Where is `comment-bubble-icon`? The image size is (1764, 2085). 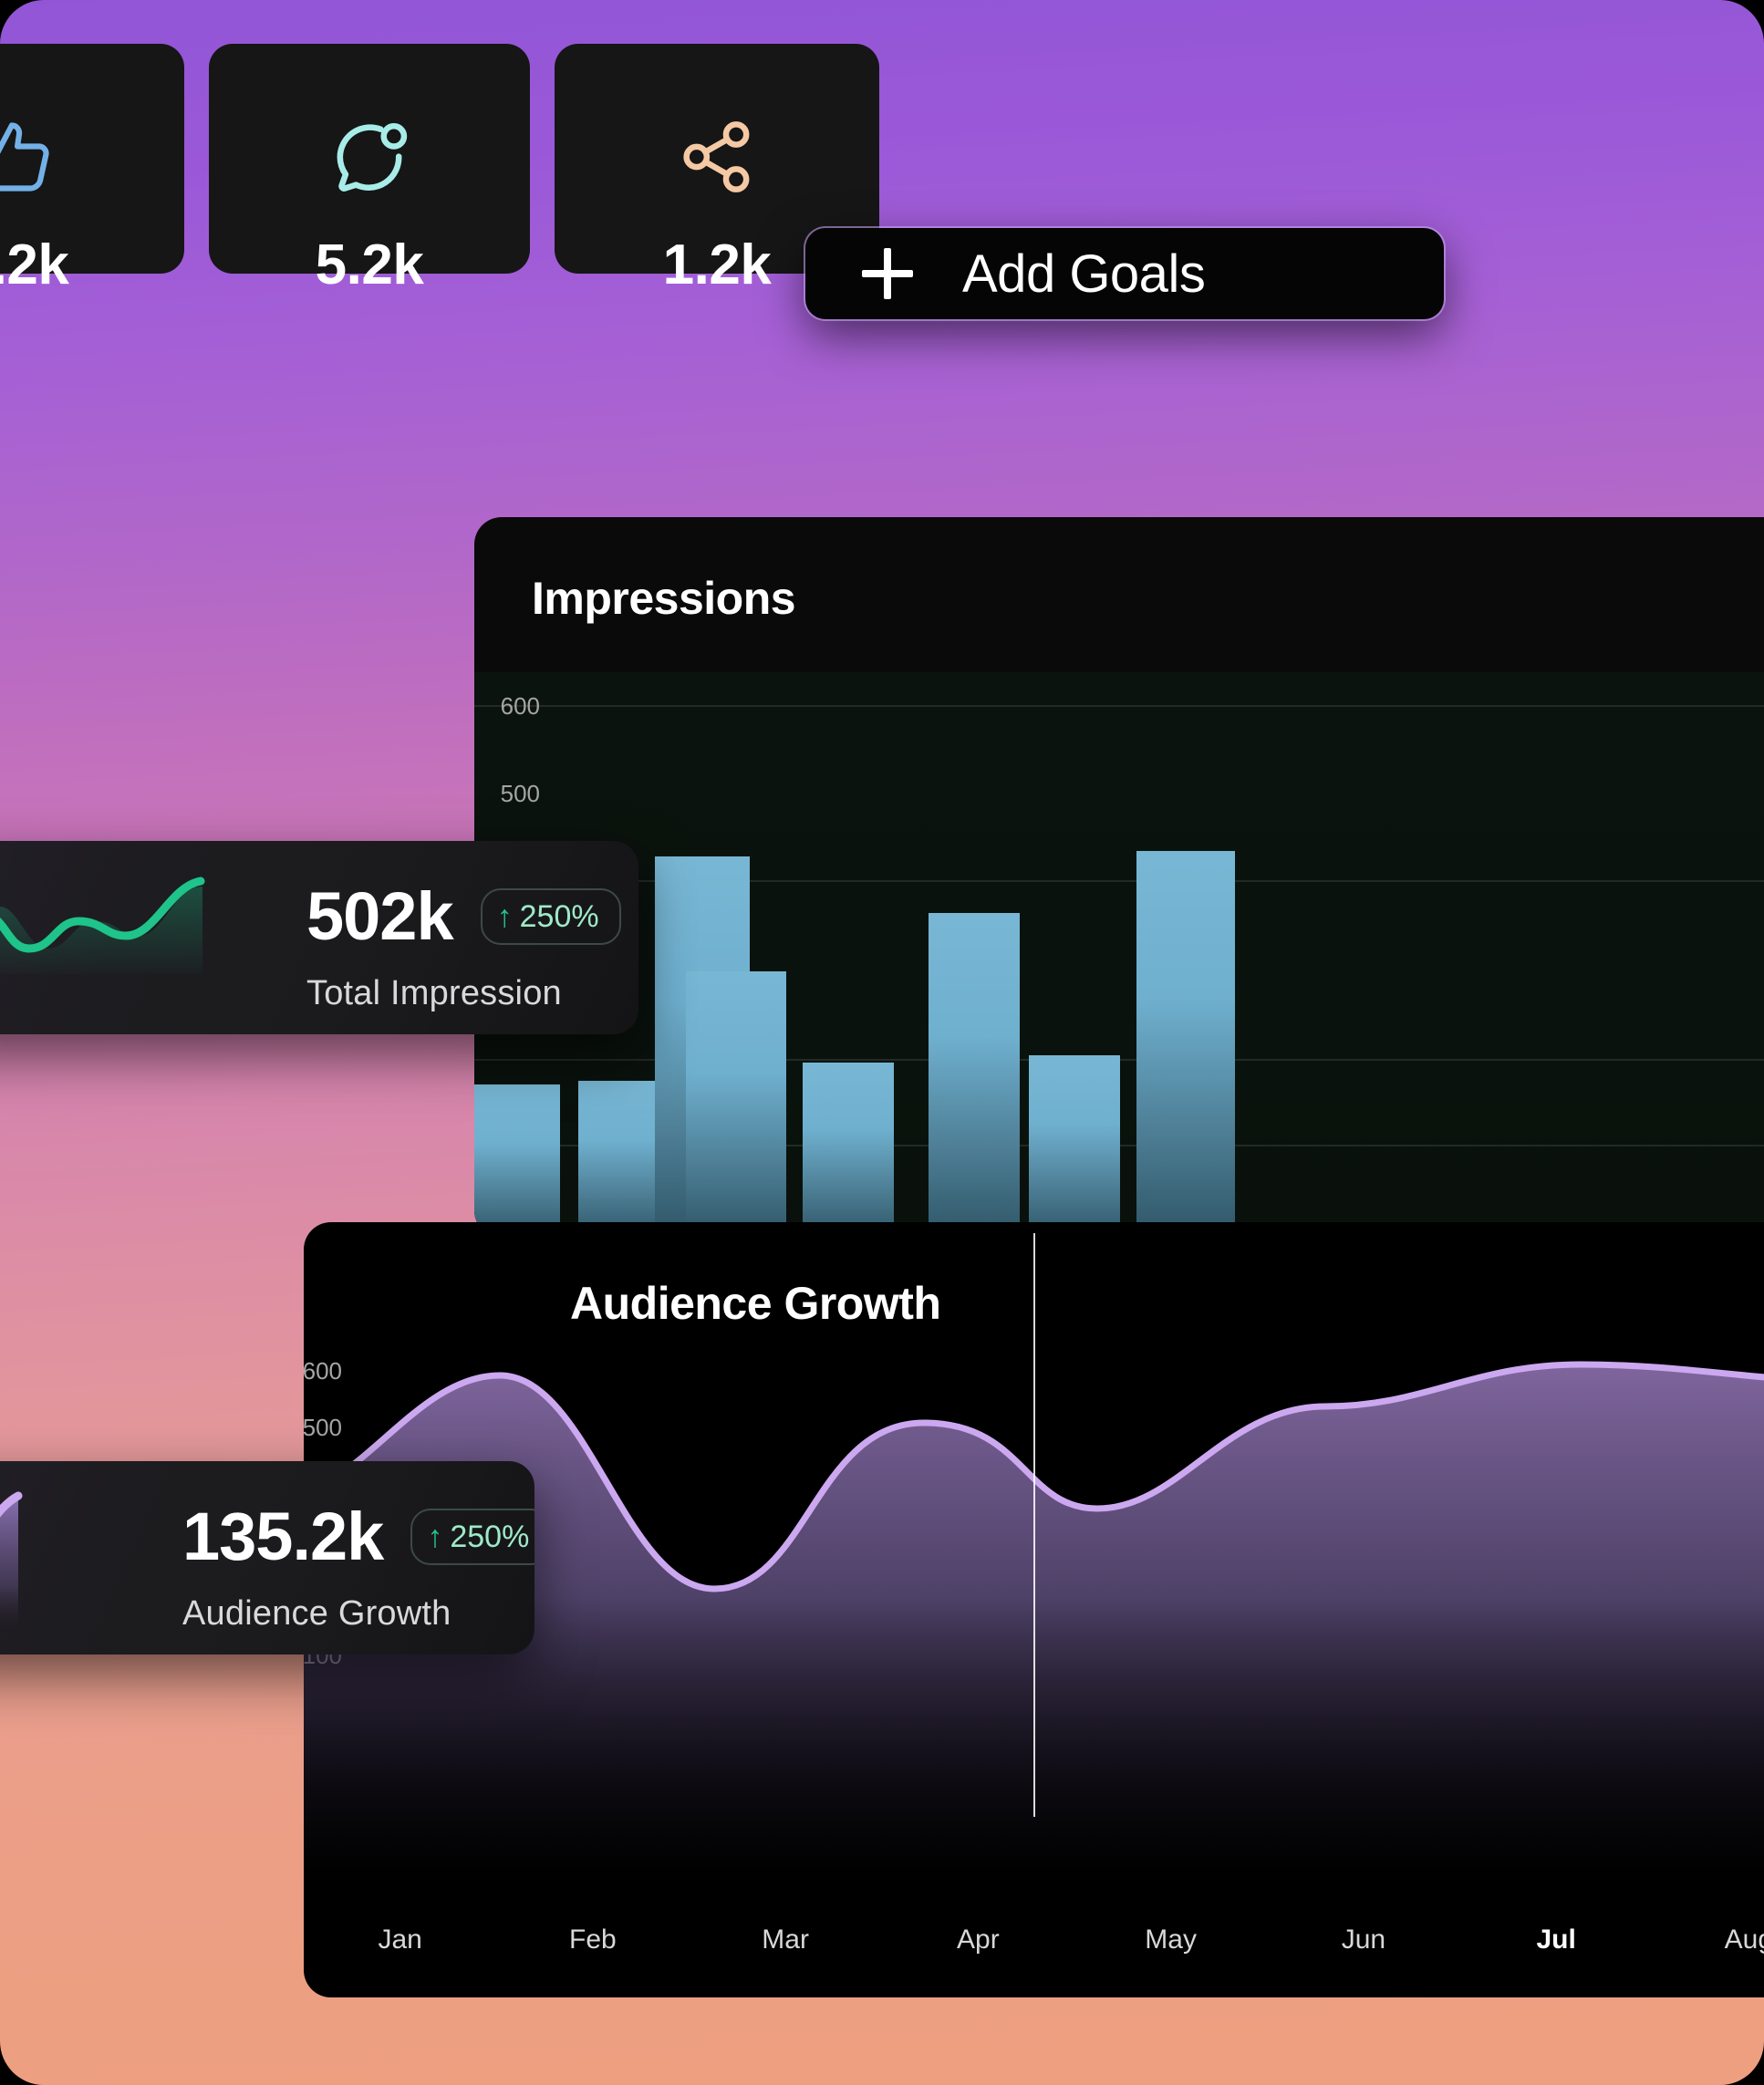
comment-bubble-icon is located at coordinates (369, 157).